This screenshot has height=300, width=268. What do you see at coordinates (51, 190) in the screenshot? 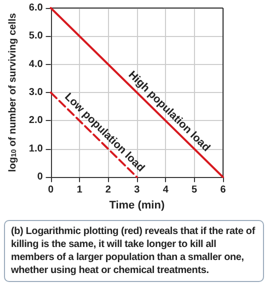
I see `x-tick-label: 0` at bounding box center [51, 190].